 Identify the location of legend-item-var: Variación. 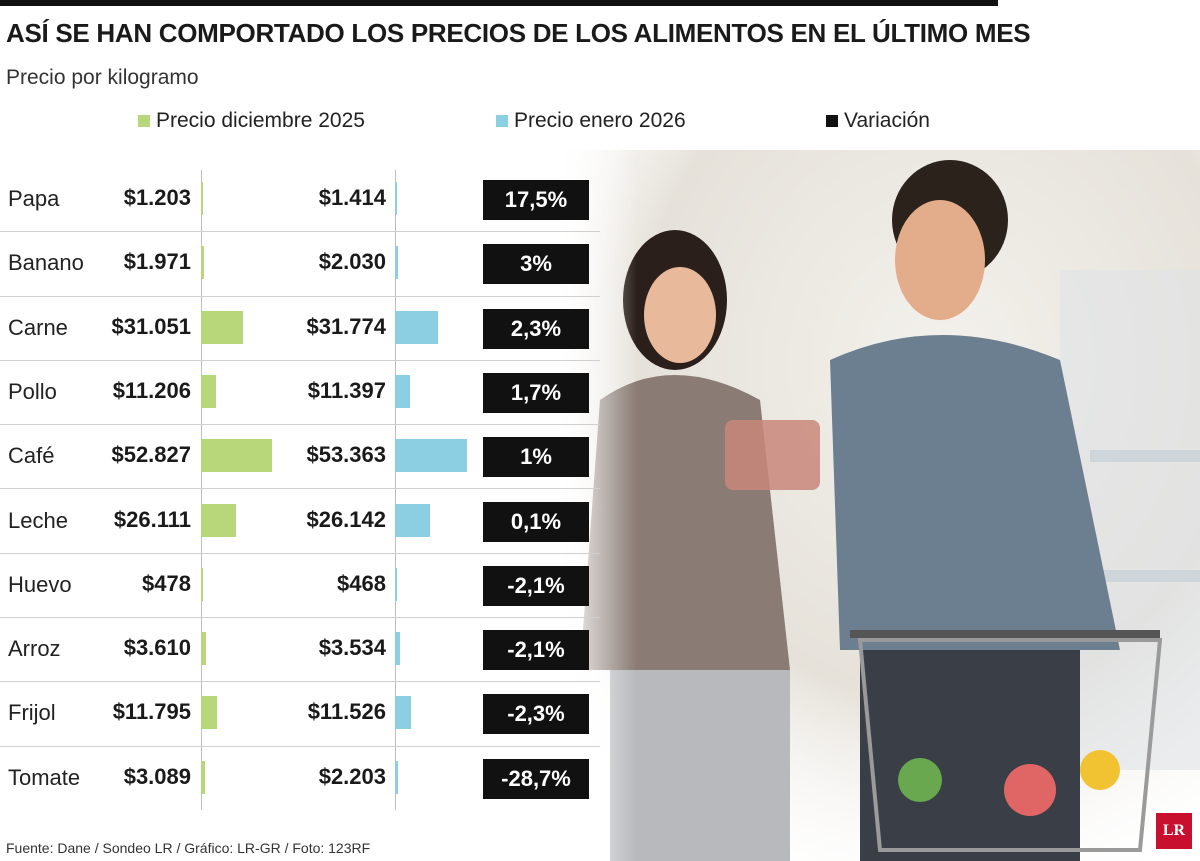
(878, 121).